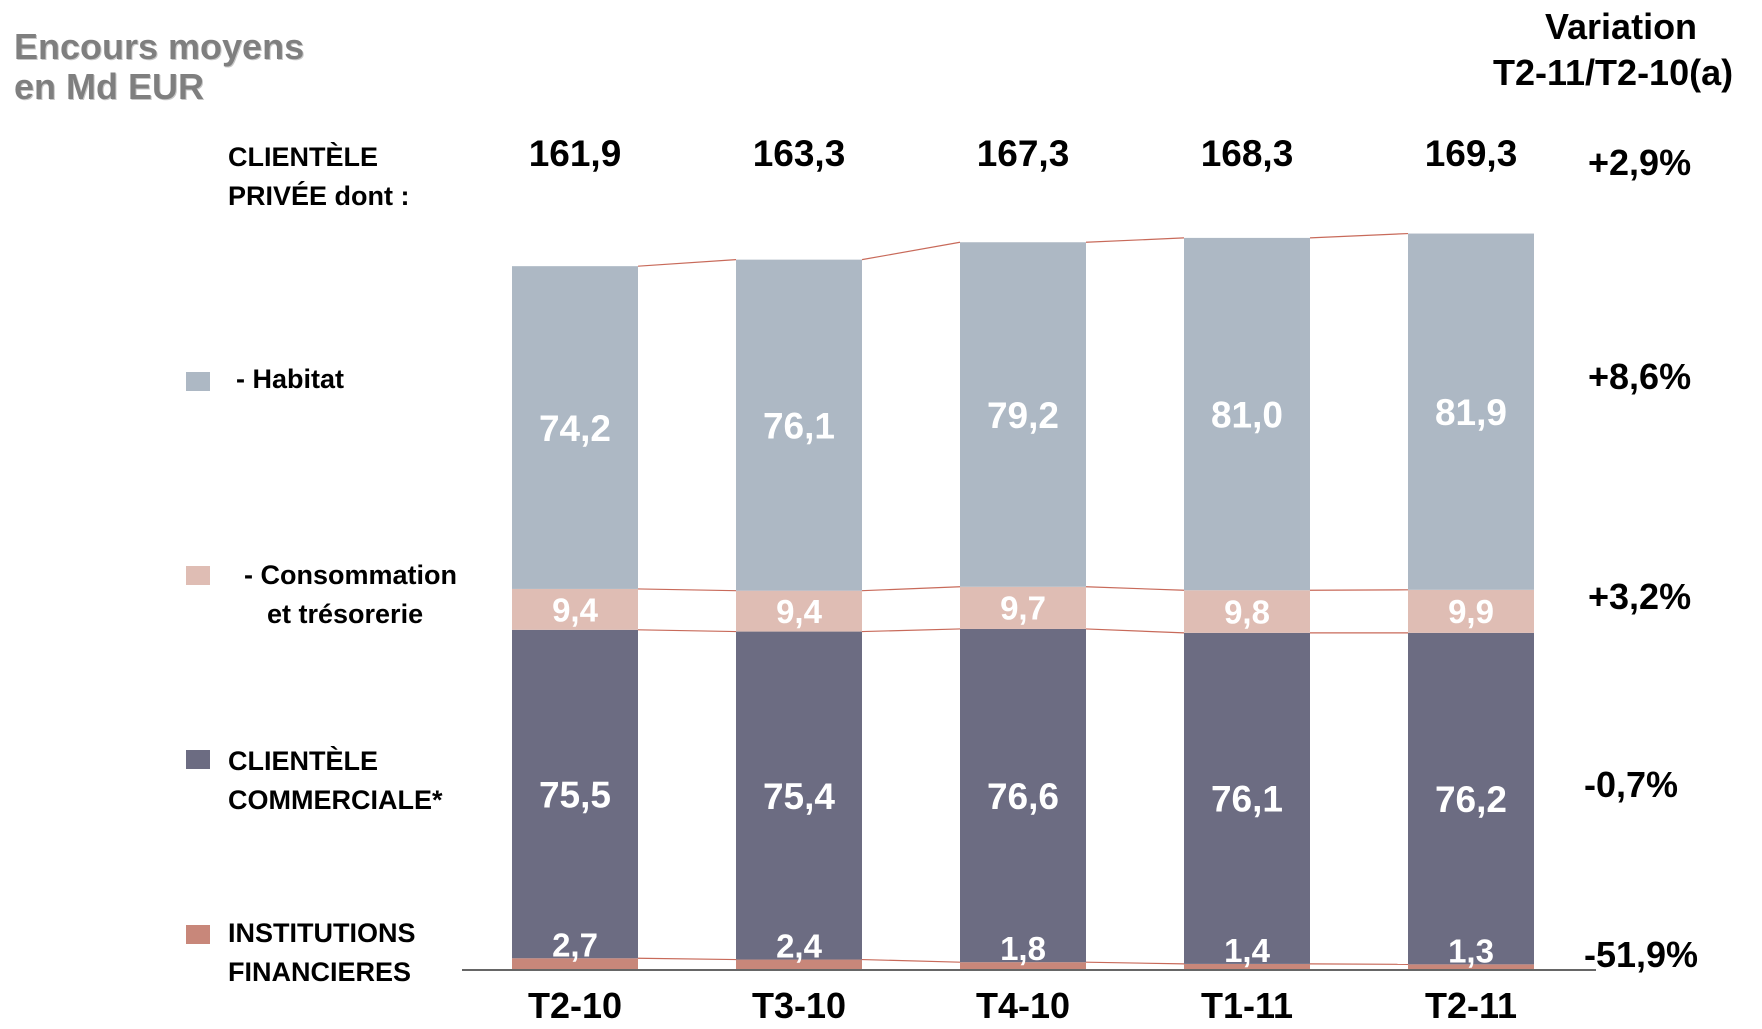  What do you see at coordinates (1247, 153) in the screenshot?
I see `total-label-t1-11: 168,3` at bounding box center [1247, 153].